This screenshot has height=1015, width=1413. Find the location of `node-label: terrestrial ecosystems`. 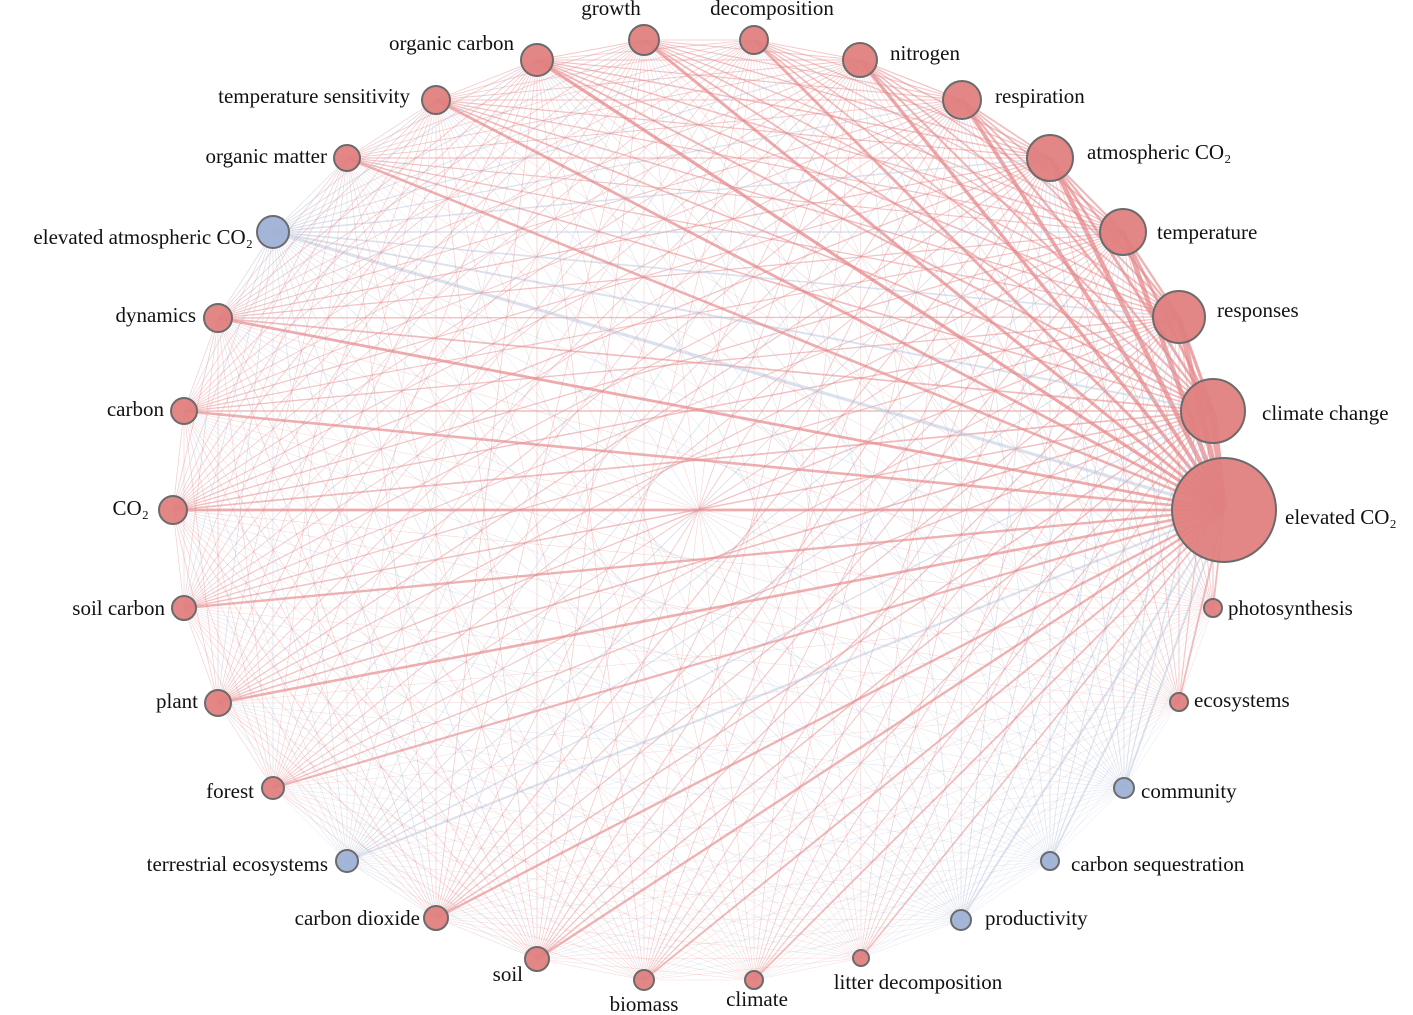

node-label: terrestrial ecosystems is located at coordinates (237, 864).